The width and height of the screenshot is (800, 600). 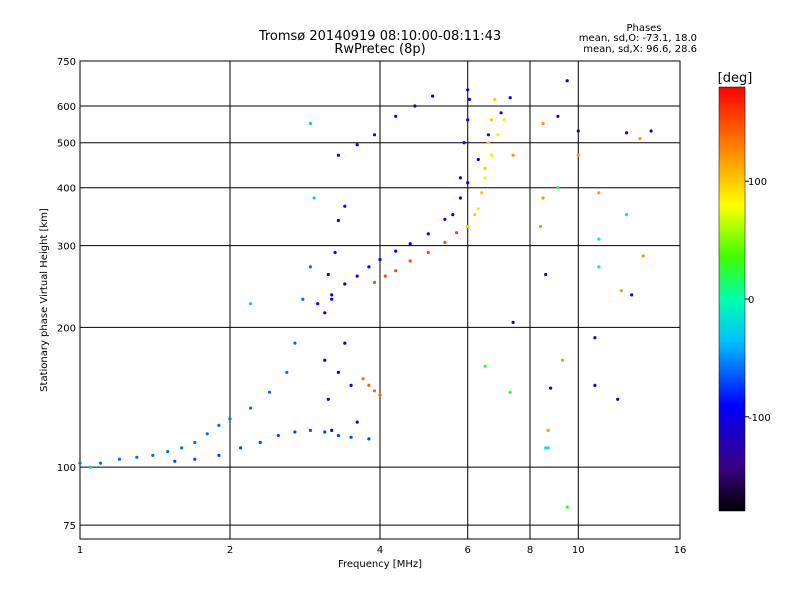 I want to click on colorbar-tick-label: 100, so click(x=757, y=182).